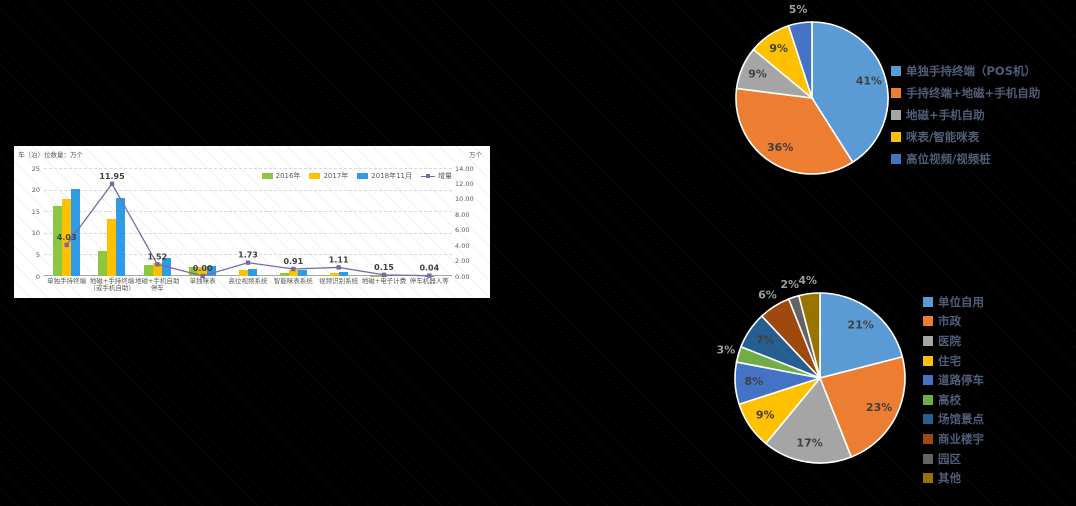  Describe the element at coordinates (961, 380) in the screenshot. I see `legend-label: 道路停车` at that location.